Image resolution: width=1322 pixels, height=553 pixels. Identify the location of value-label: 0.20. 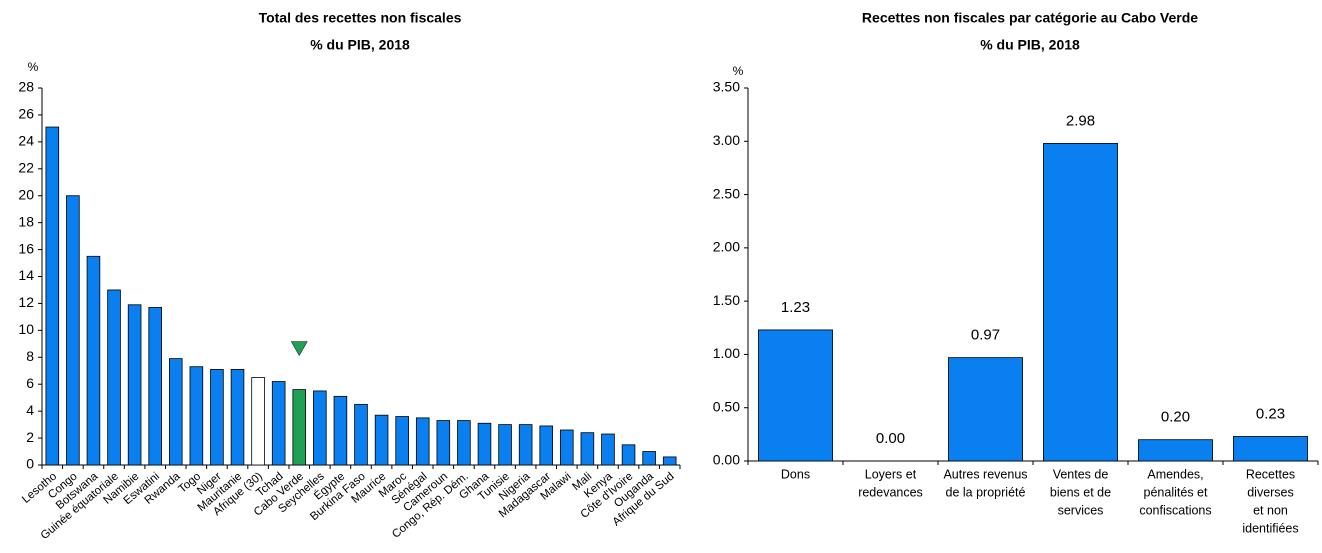
(1175, 417).